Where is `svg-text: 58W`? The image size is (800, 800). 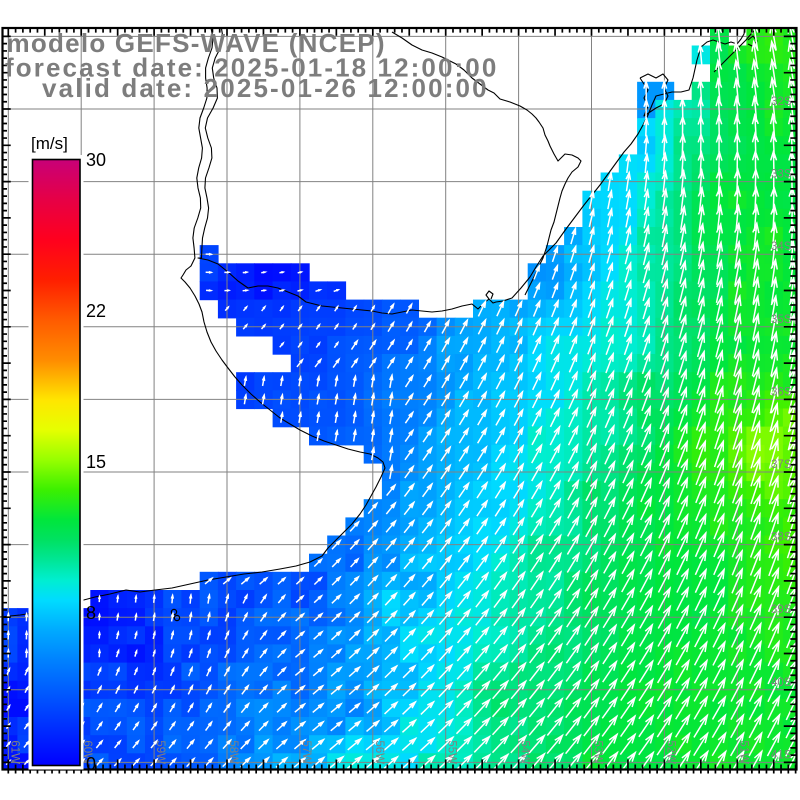
svg-text: 58W is located at coordinates (233, 752).